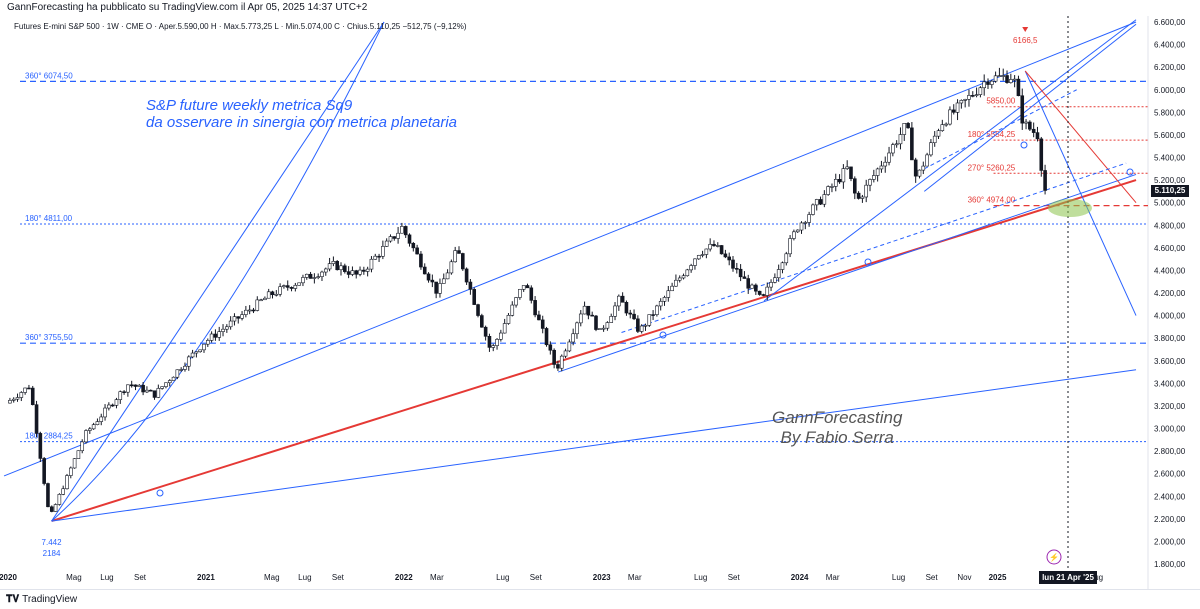 The height and width of the screenshot is (609, 1200). I want to click on y-tick-label: 2.800,00, so click(1170, 451).